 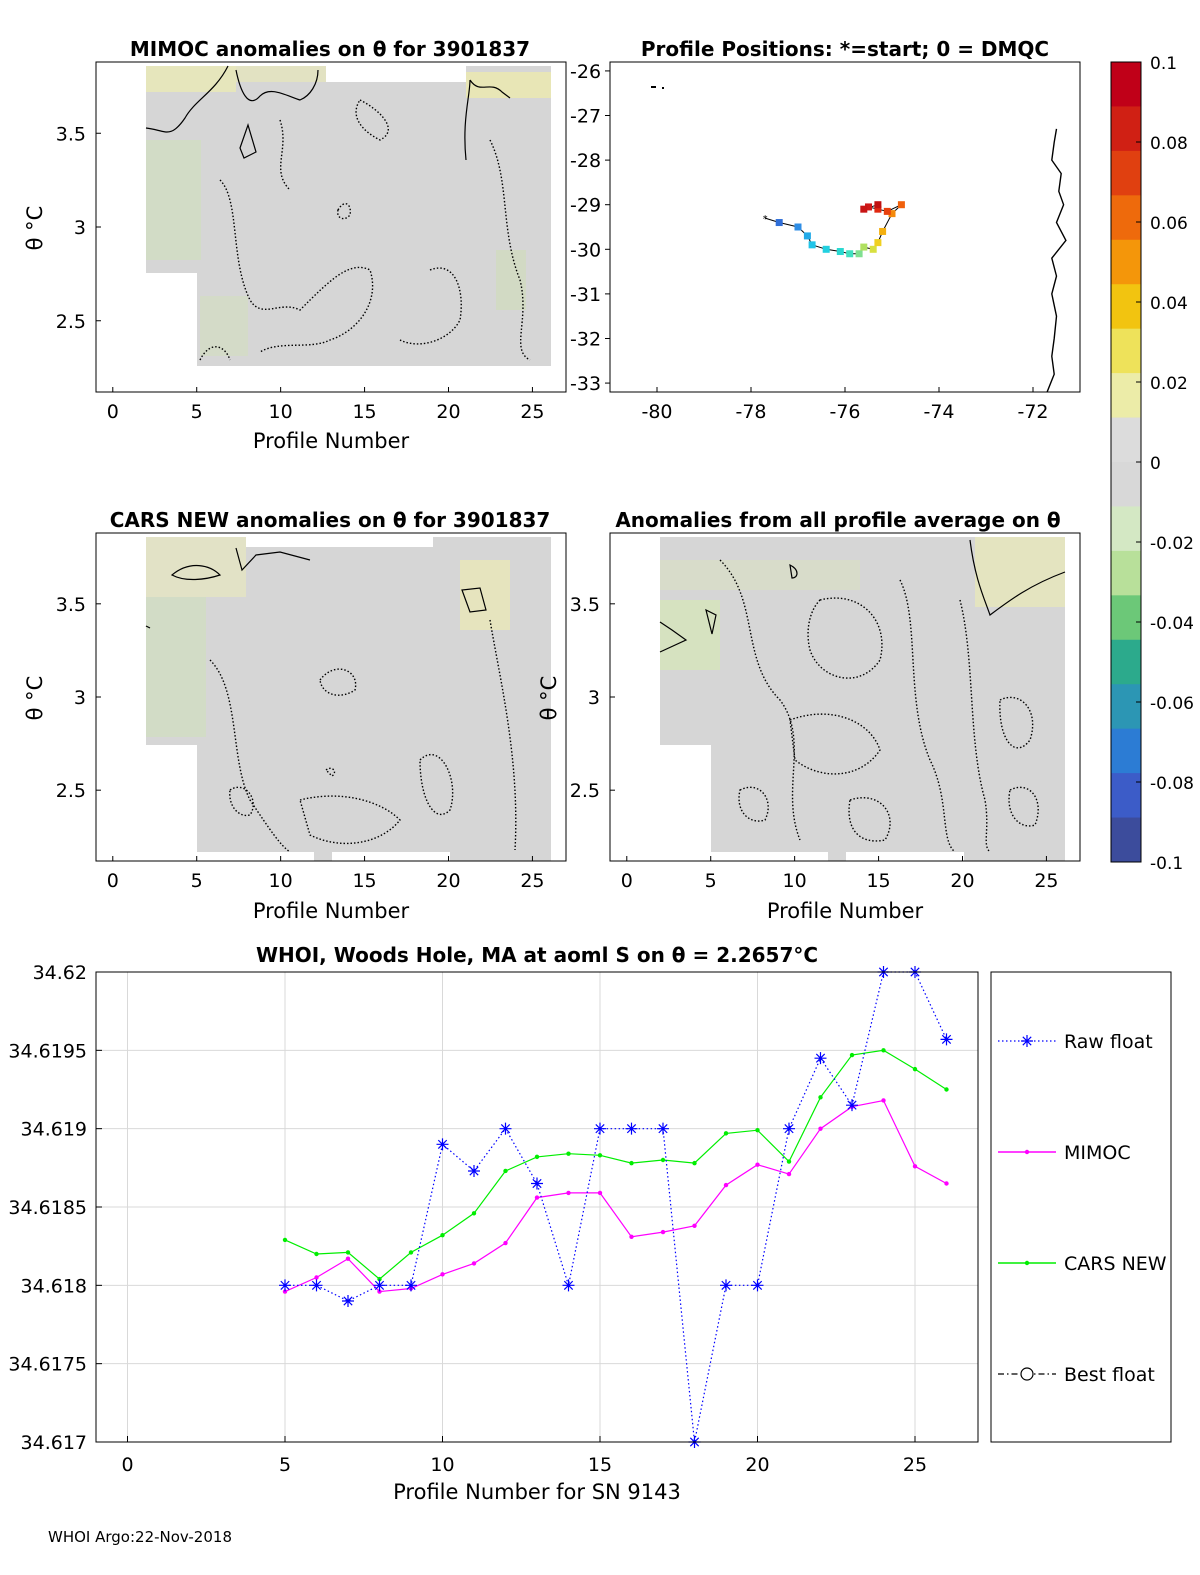 What do you see at coordinates (1172, 544) in the screenshot?
I see `colorbar-tick-label: -0.02` at bounding box center [1172, 544].